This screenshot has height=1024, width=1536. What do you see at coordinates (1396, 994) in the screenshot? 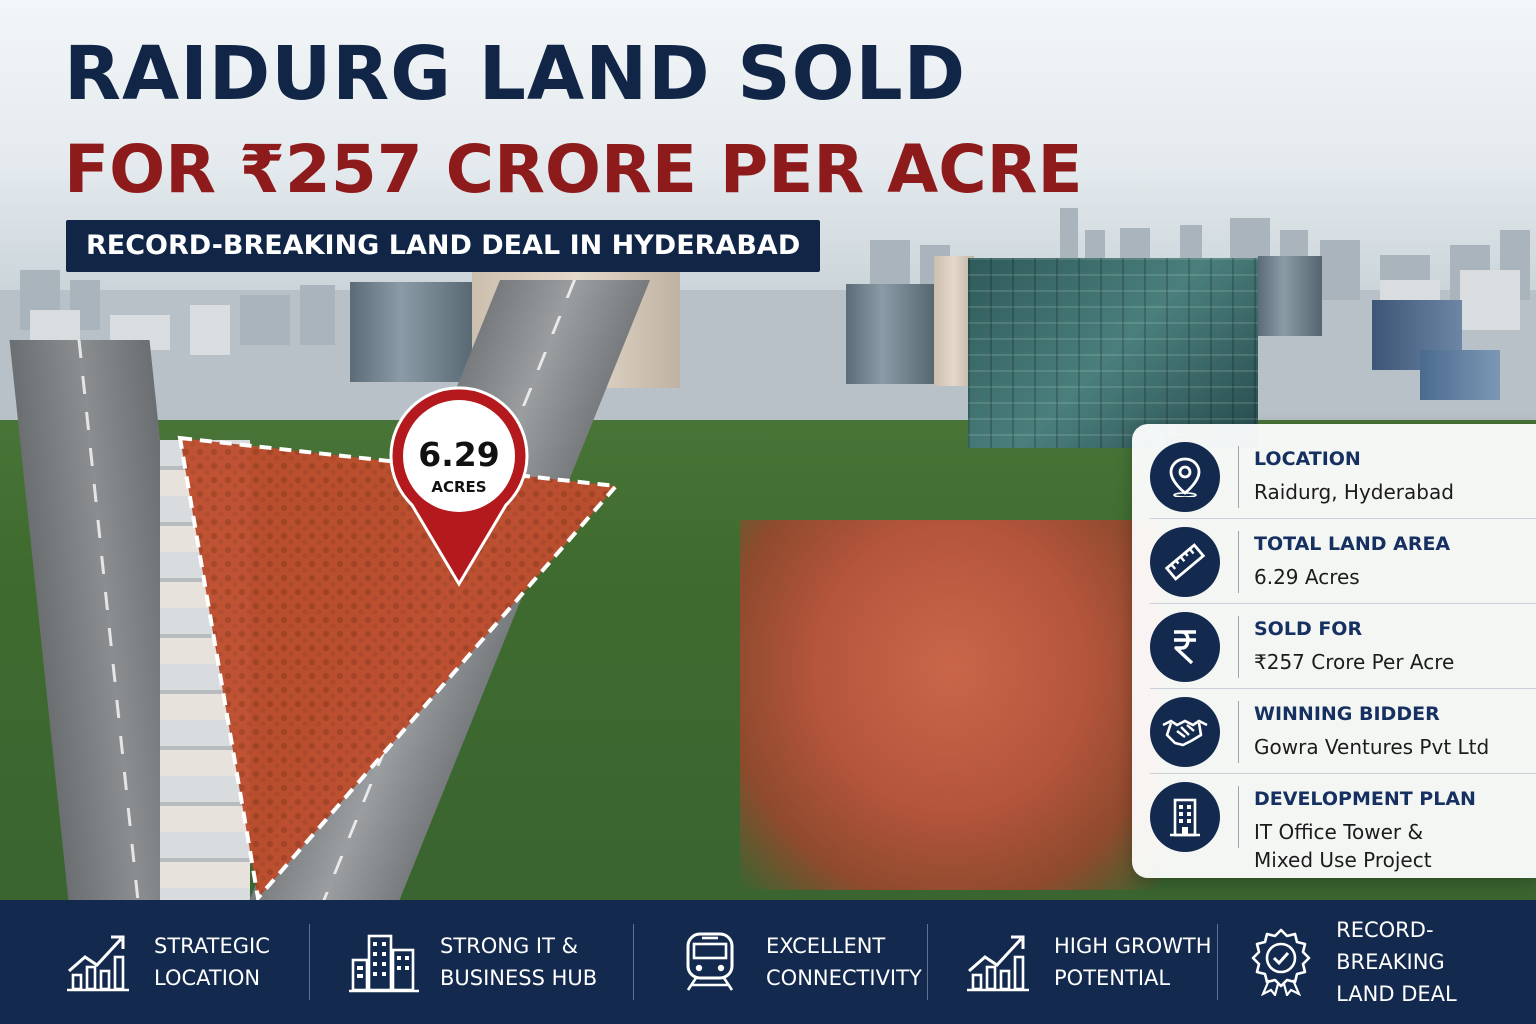
I see `feature-label-line-2: LAND DEAL` at bounding box center [1396, 994].